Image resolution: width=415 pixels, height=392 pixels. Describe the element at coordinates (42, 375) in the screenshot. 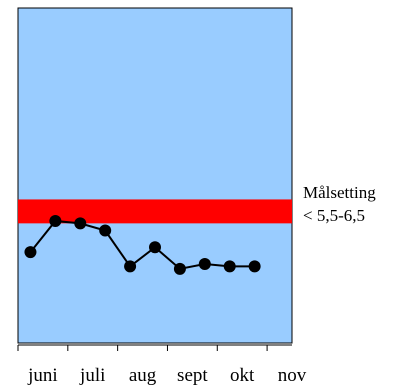

I see `x-tick-label: juni` at that location.